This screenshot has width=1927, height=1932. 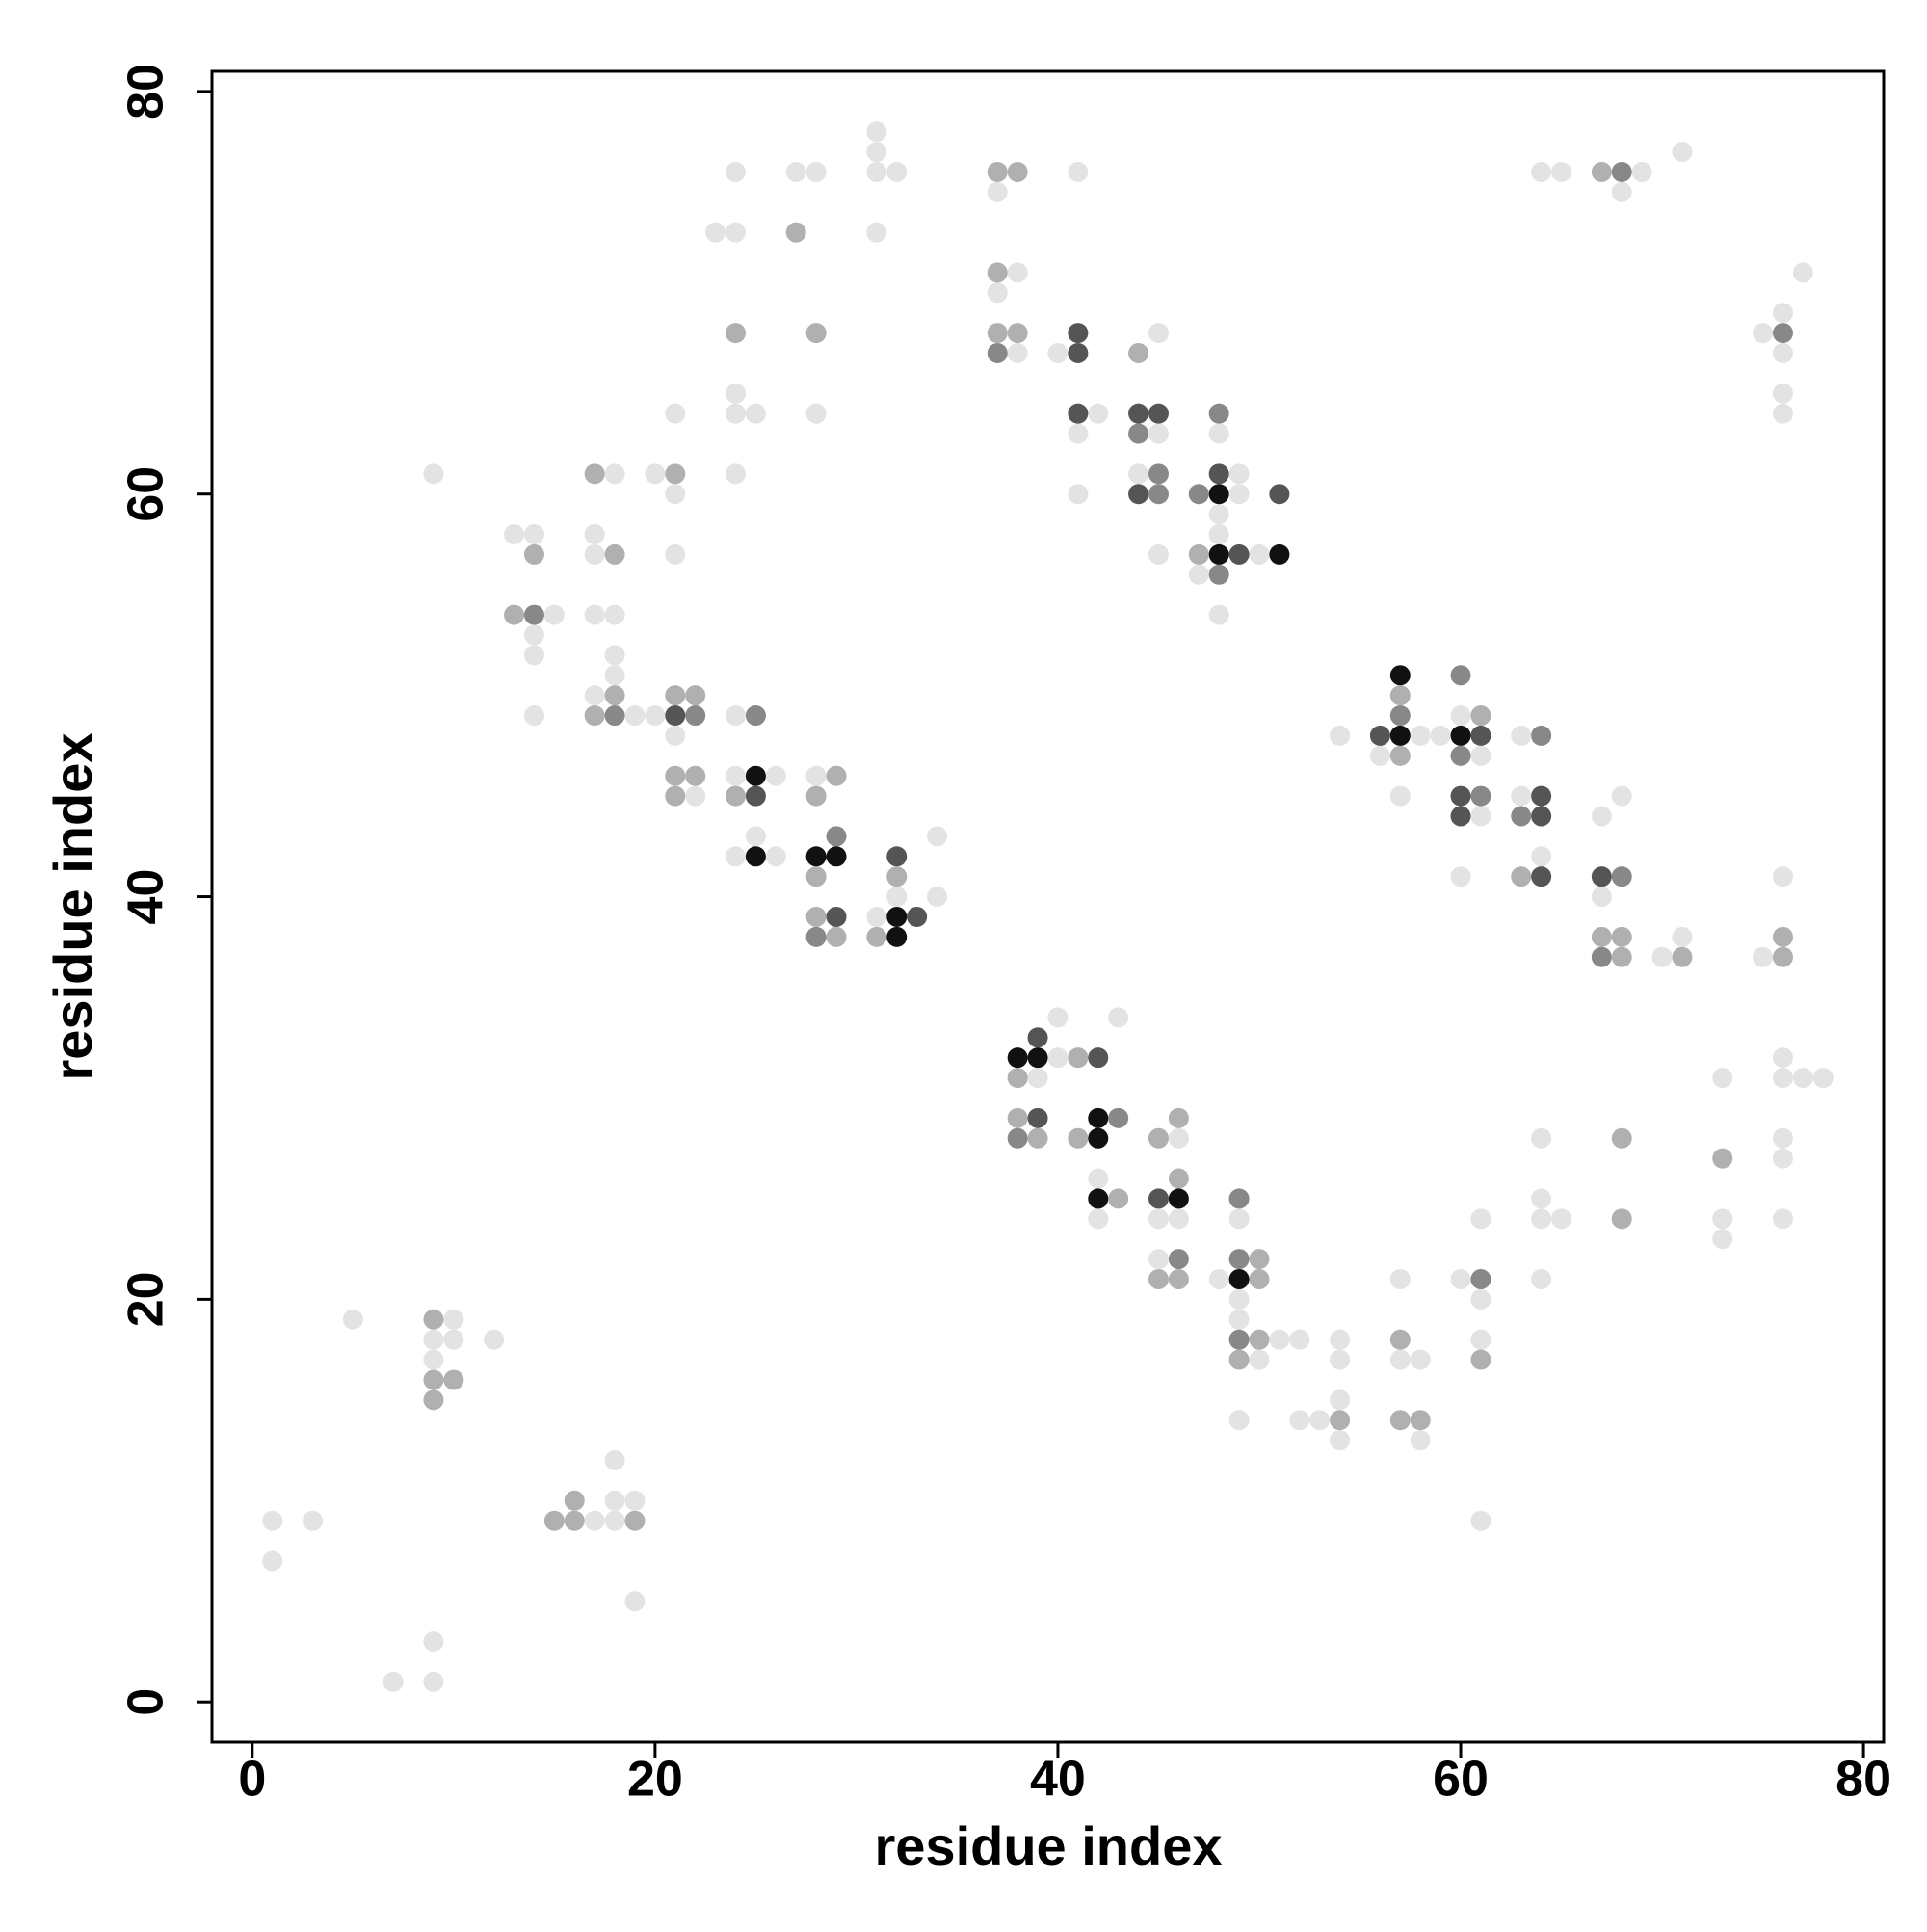 I want to click on x-axis-title: residue index, so click(x=1048, y=1845).